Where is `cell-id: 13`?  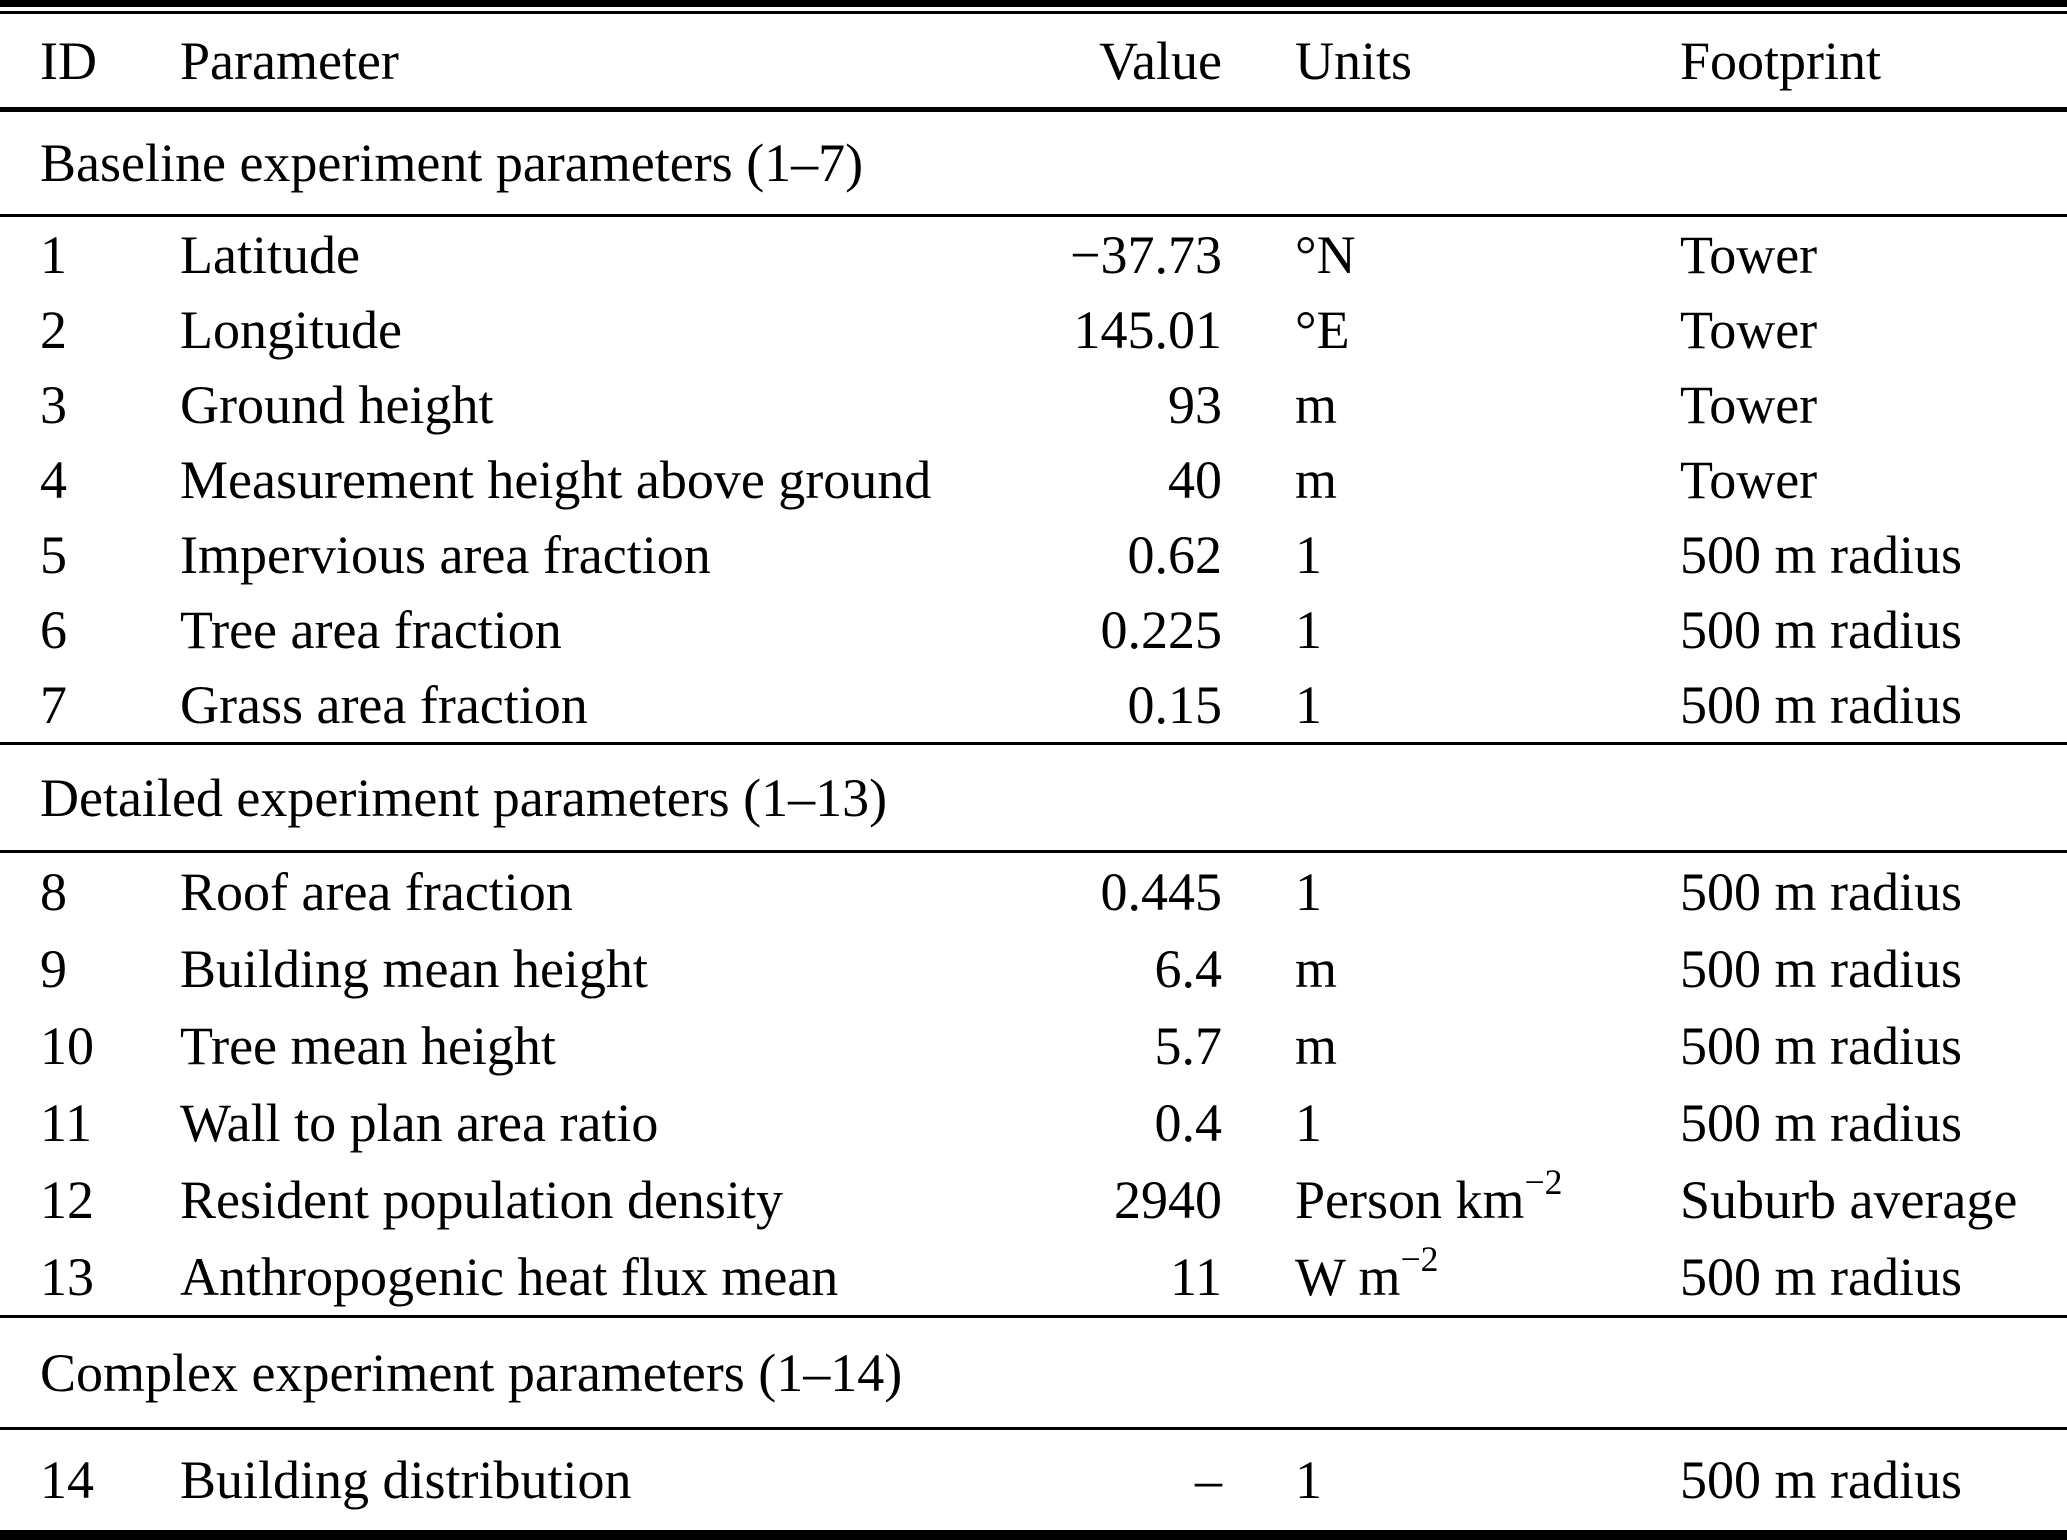
cell-id: 13 is located at coordinates (67, 1276).